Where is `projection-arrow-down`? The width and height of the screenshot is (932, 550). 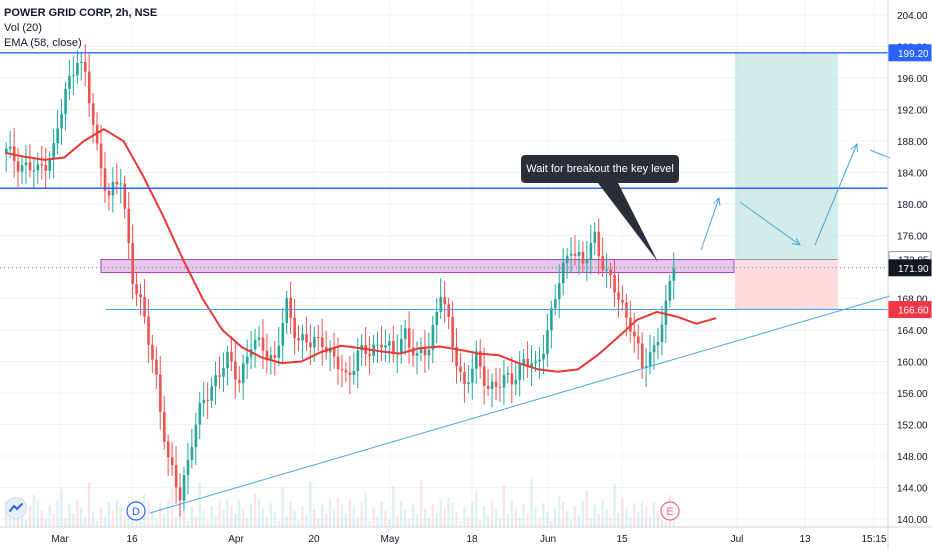 projection-arrow-down is located at coordinates (770, 223).